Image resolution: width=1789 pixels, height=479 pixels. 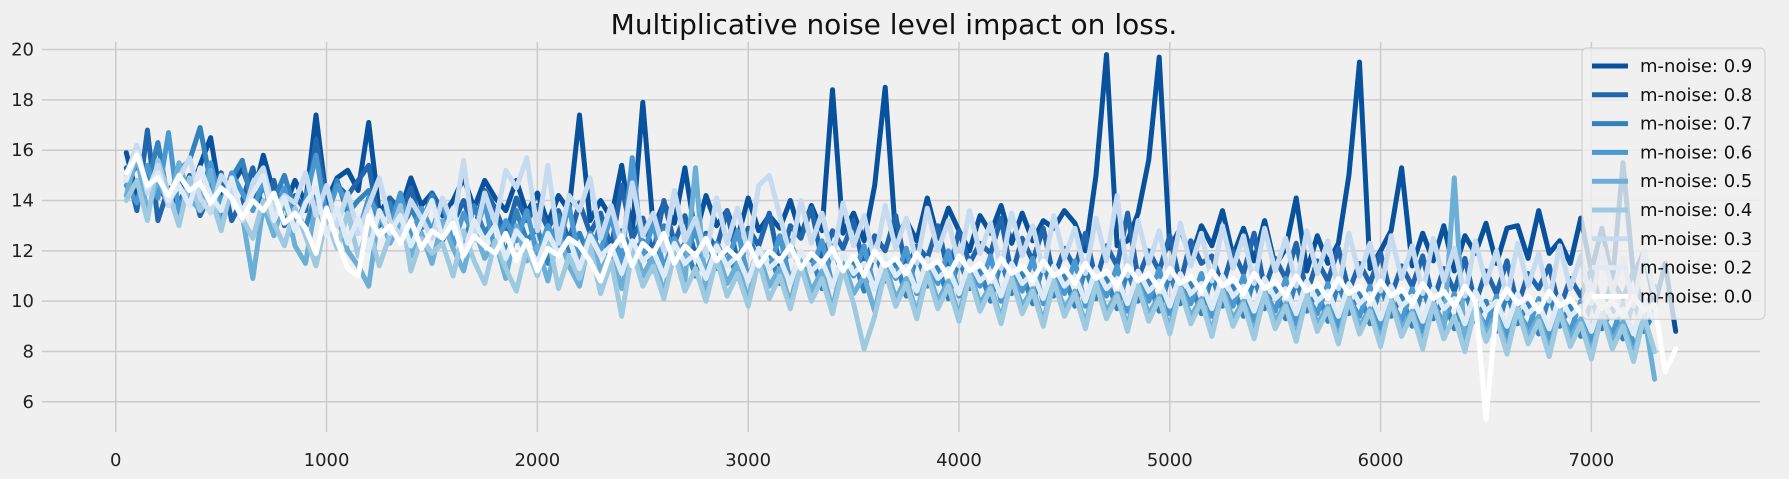 I want to click on y-tick-label: 14, so click(x=22, y=201).